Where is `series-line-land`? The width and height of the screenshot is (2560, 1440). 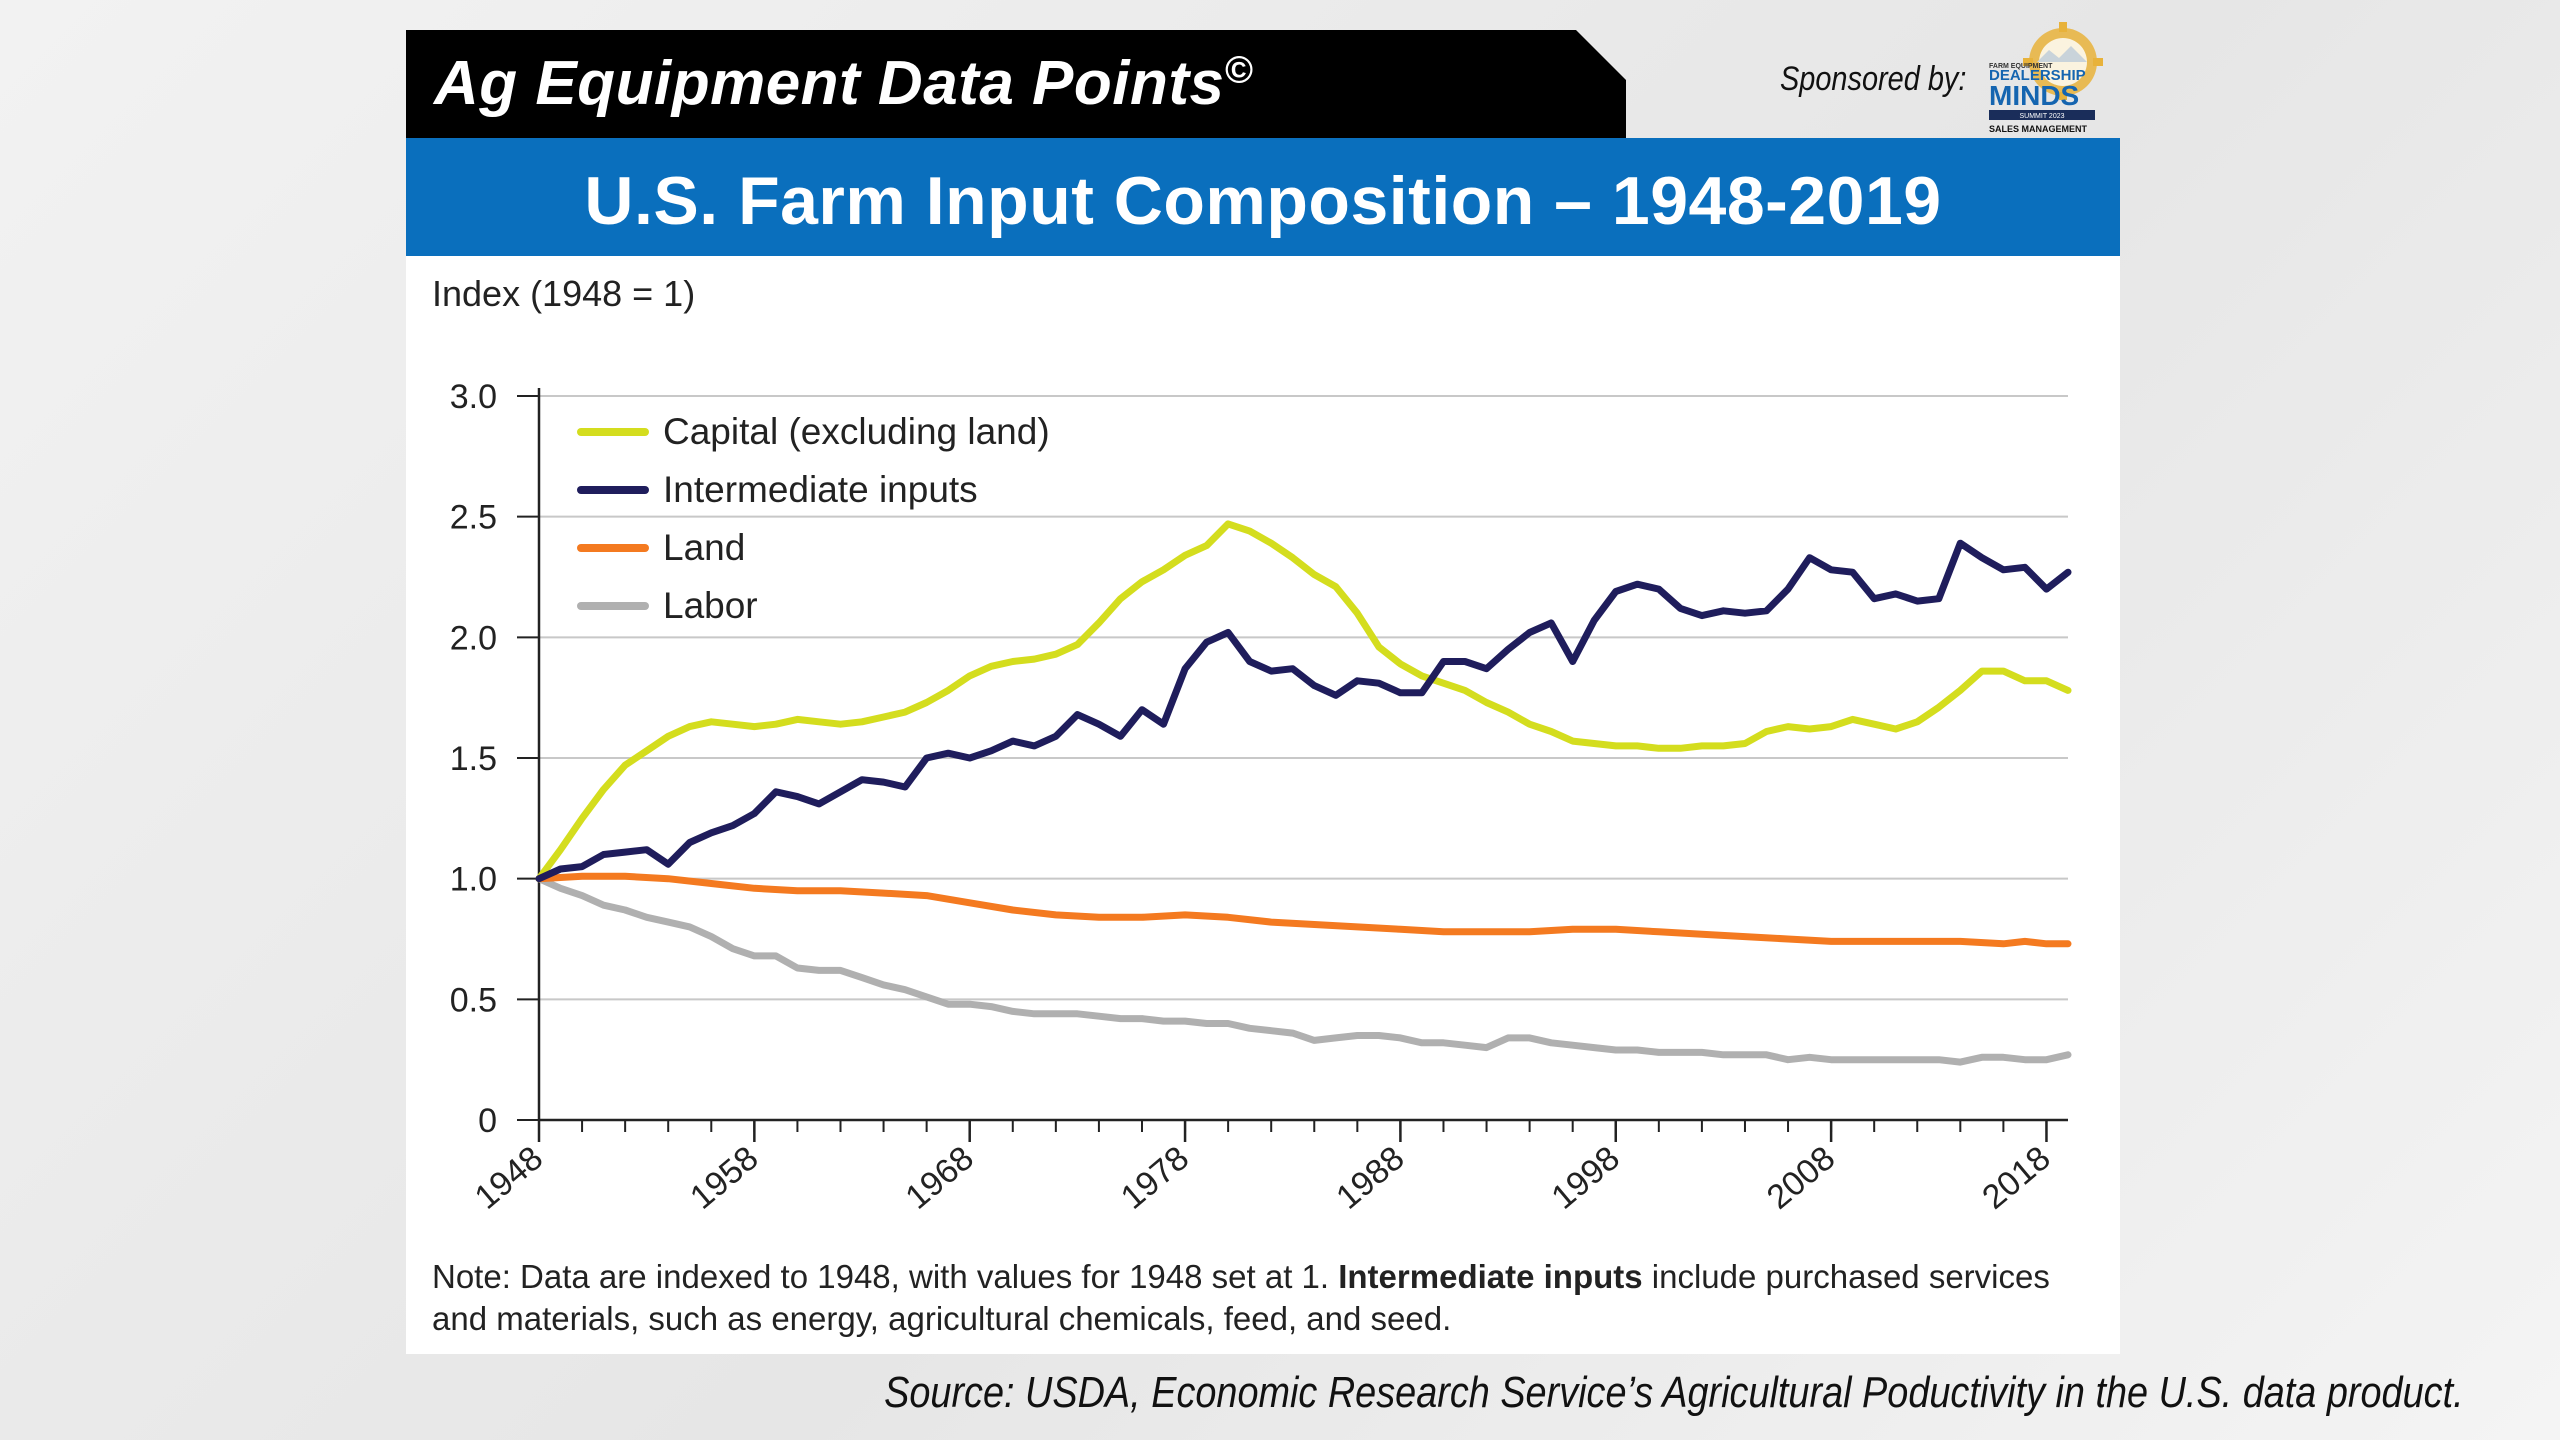
series-line-land is located at coordinates (1303, 910).